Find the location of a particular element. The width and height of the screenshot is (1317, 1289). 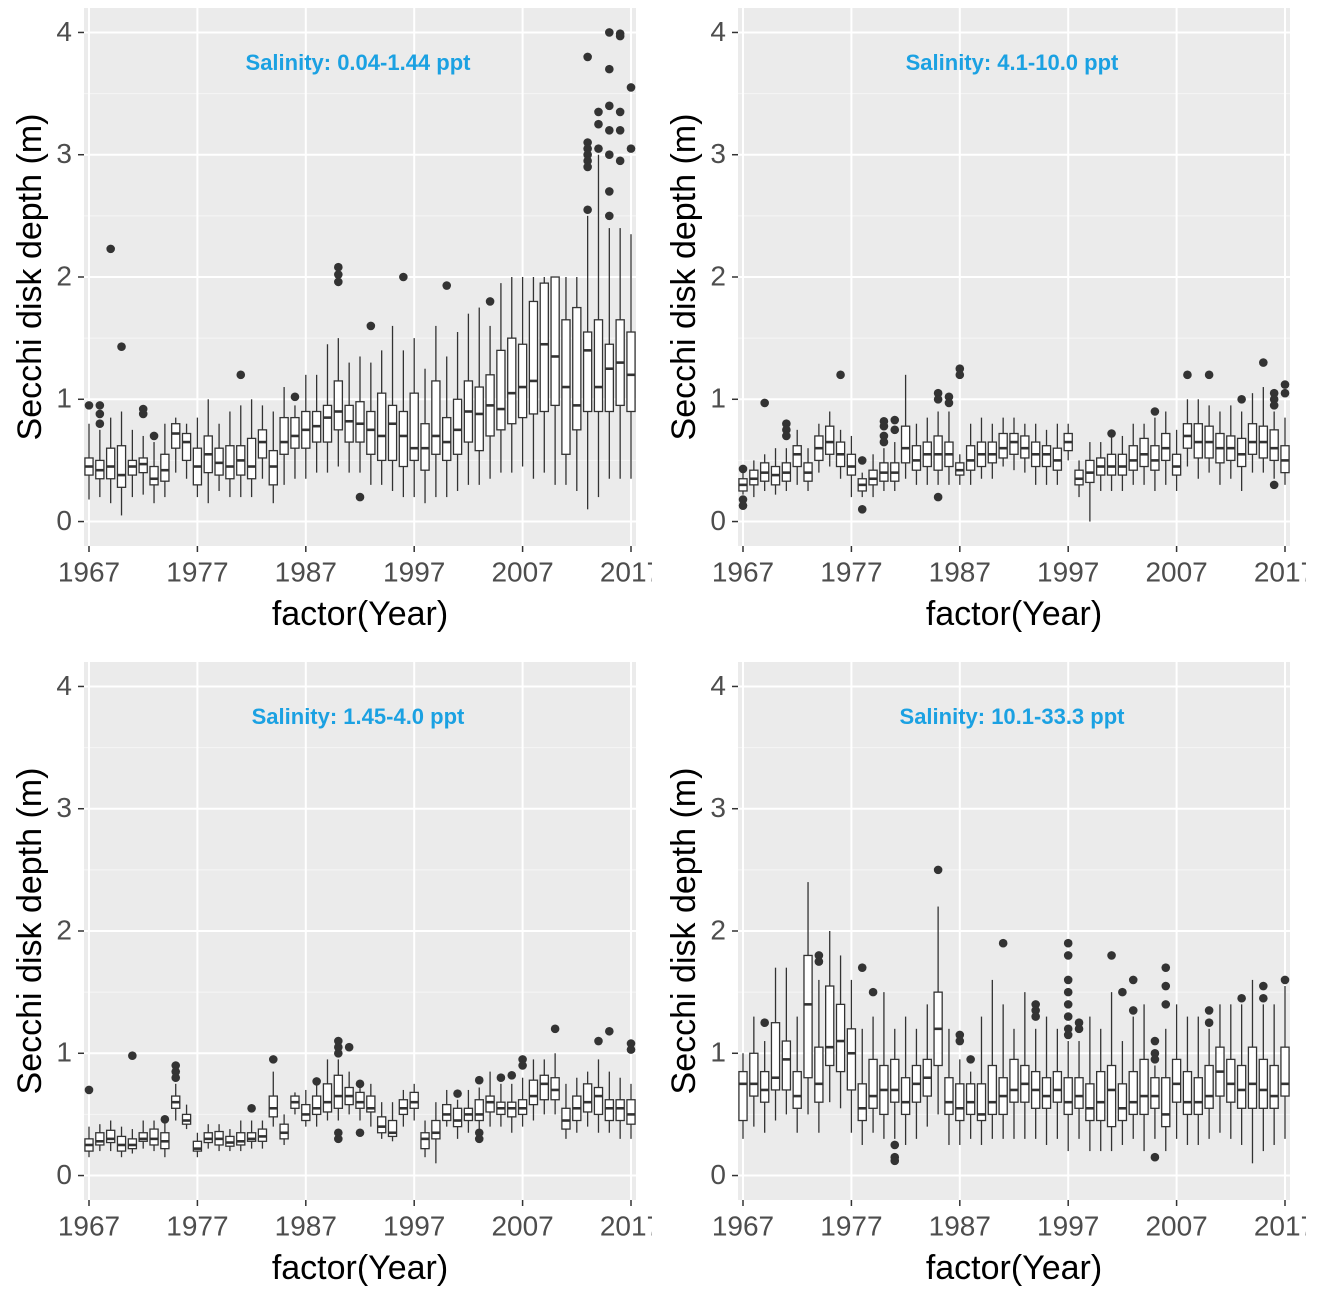

y-axis-title: Secchi disk depth (m) is located at coordinates (684, 277).